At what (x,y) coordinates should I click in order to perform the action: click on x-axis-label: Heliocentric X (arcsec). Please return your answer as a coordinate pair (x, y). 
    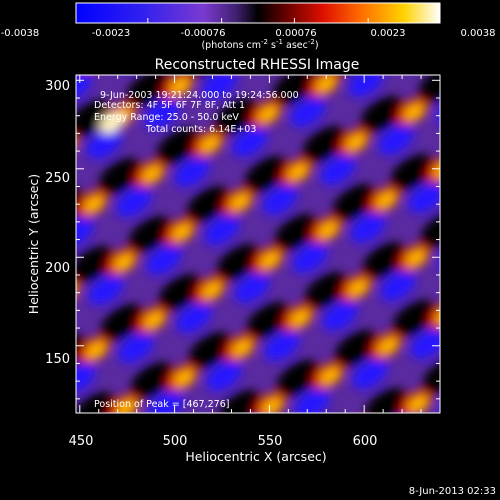
    Looking at the image, I should click on (255, 456).